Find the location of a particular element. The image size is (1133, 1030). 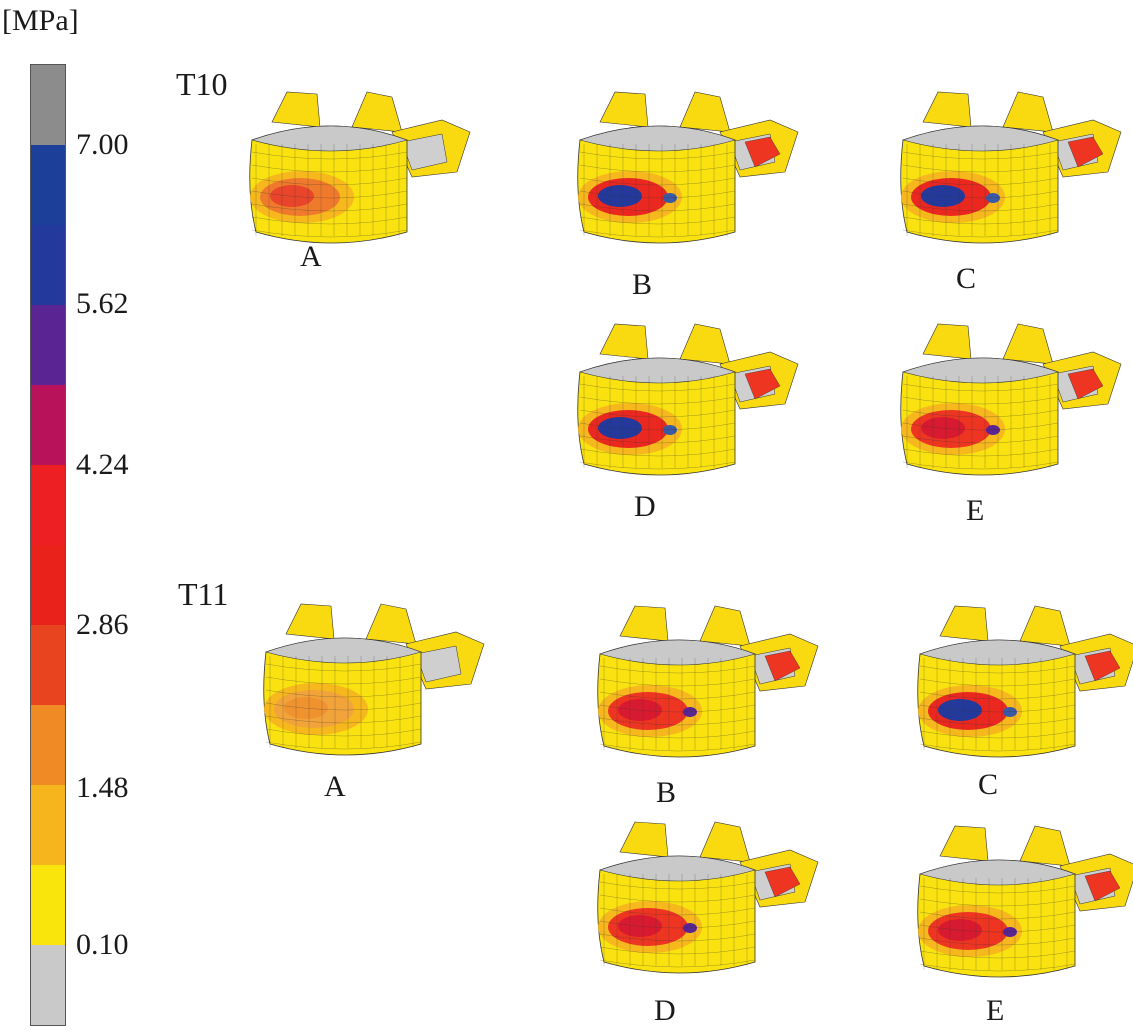

vertebra-t11-c is located at coordinates (1021, 681).